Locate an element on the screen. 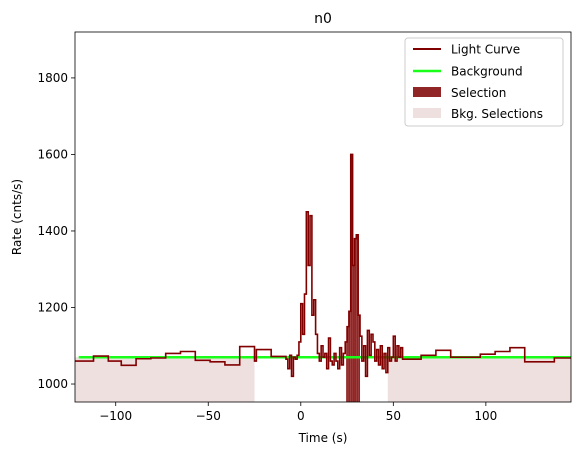 This screenshot has height=455, width=584. y-tick-label: 1800 is located at coordinates (52, 78).